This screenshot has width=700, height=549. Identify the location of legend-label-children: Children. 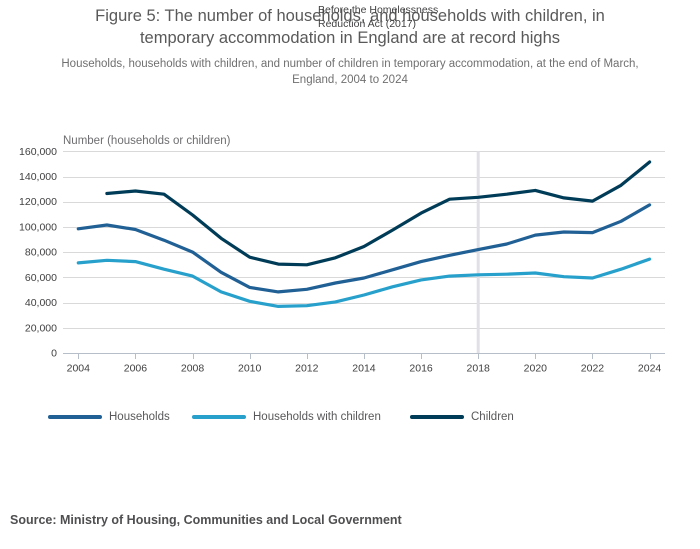
(492, 417).